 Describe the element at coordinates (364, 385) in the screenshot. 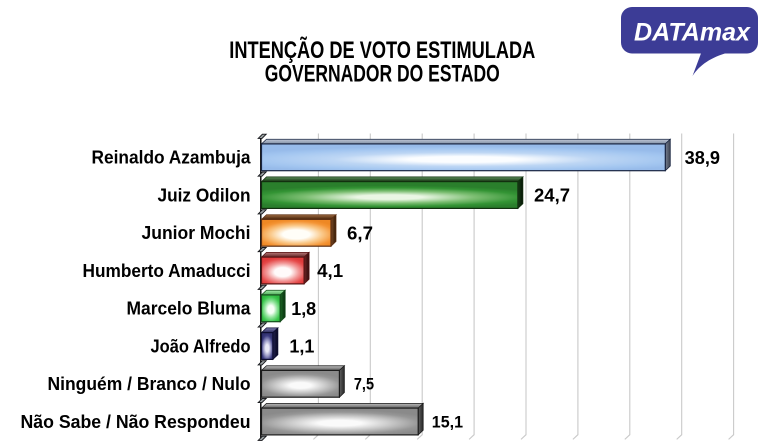

I see `svg-text: 7,5` at that location.